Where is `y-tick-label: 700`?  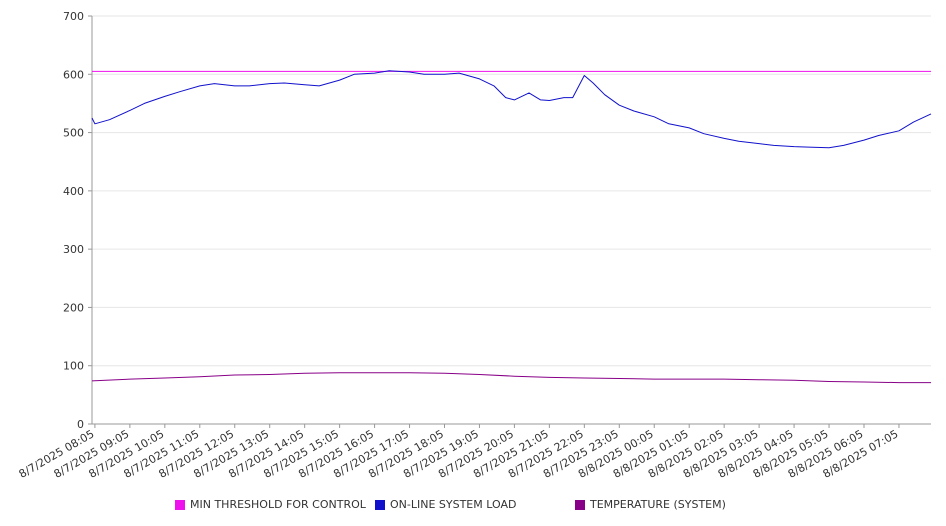 y-tick-label: 700 is located at coordinates (73, 16).